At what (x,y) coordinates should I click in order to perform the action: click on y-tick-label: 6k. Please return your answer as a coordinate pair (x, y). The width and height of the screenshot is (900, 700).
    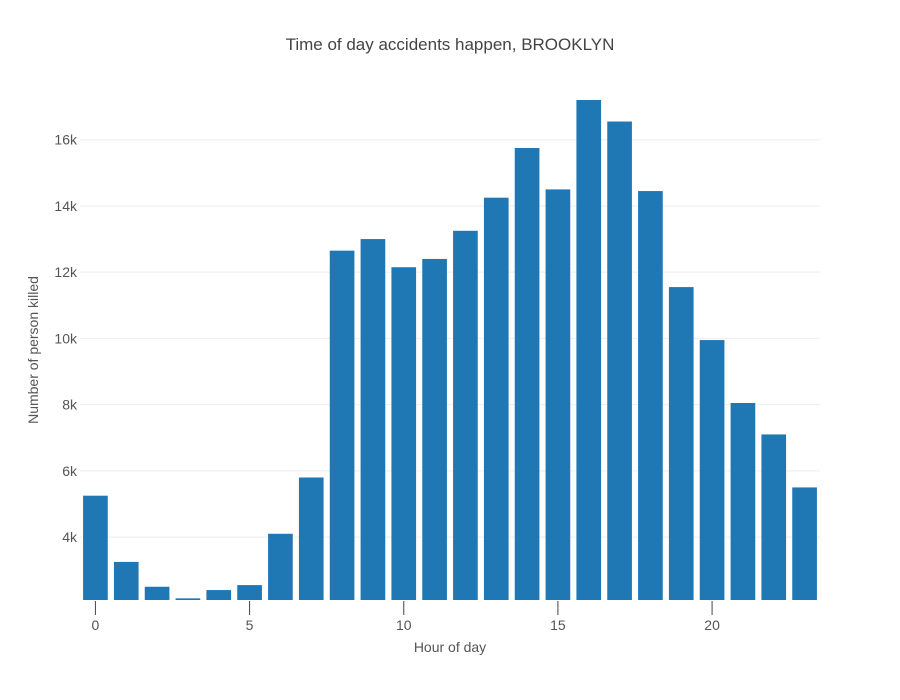
    Looking at the image, I should click on (70, 471).